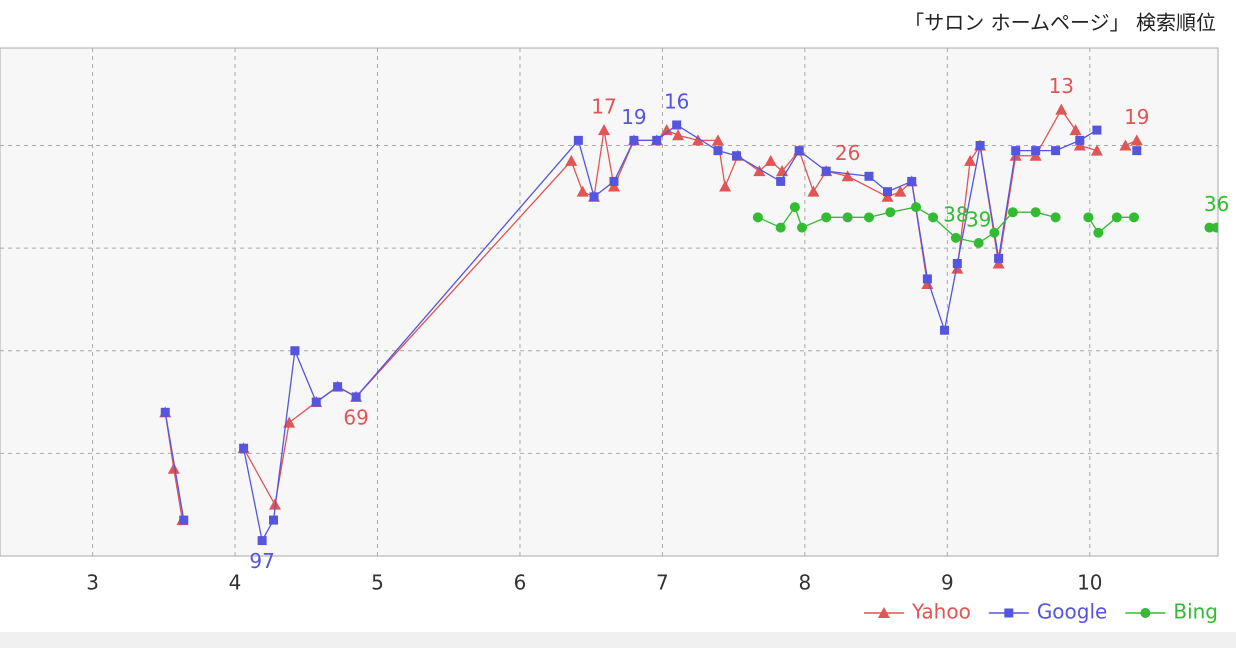 The image size is (1236, 648). What do you see at coordinates (1072, 612) in the screenshot?
I see `legend-label: Google` at bounding box center [1072, 612].